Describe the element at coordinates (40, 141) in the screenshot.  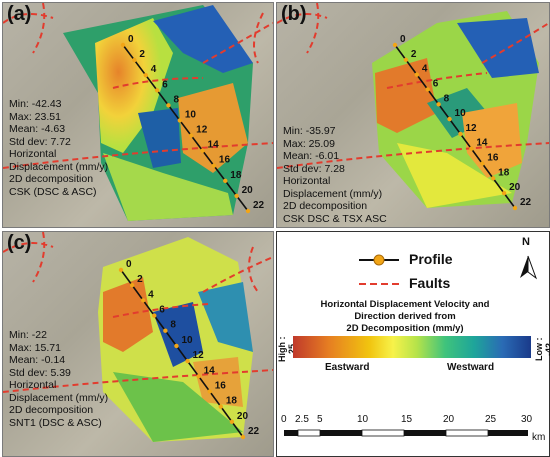
I see `stat-std: Std dev: 7.72` at that location.